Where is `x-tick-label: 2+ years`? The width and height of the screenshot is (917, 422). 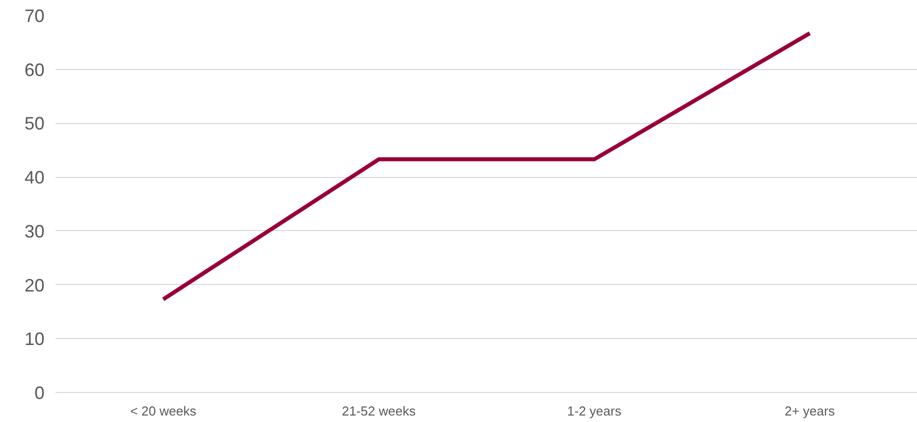 x-tick-label: 2+ years is located at coordinates (810, 411).